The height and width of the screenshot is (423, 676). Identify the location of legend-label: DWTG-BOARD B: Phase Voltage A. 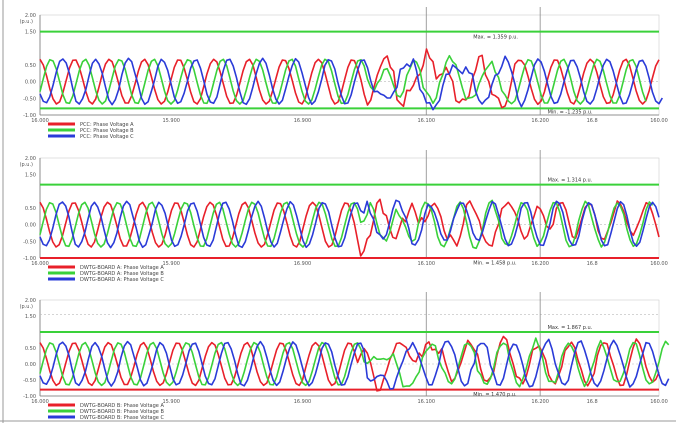
(122, 406).